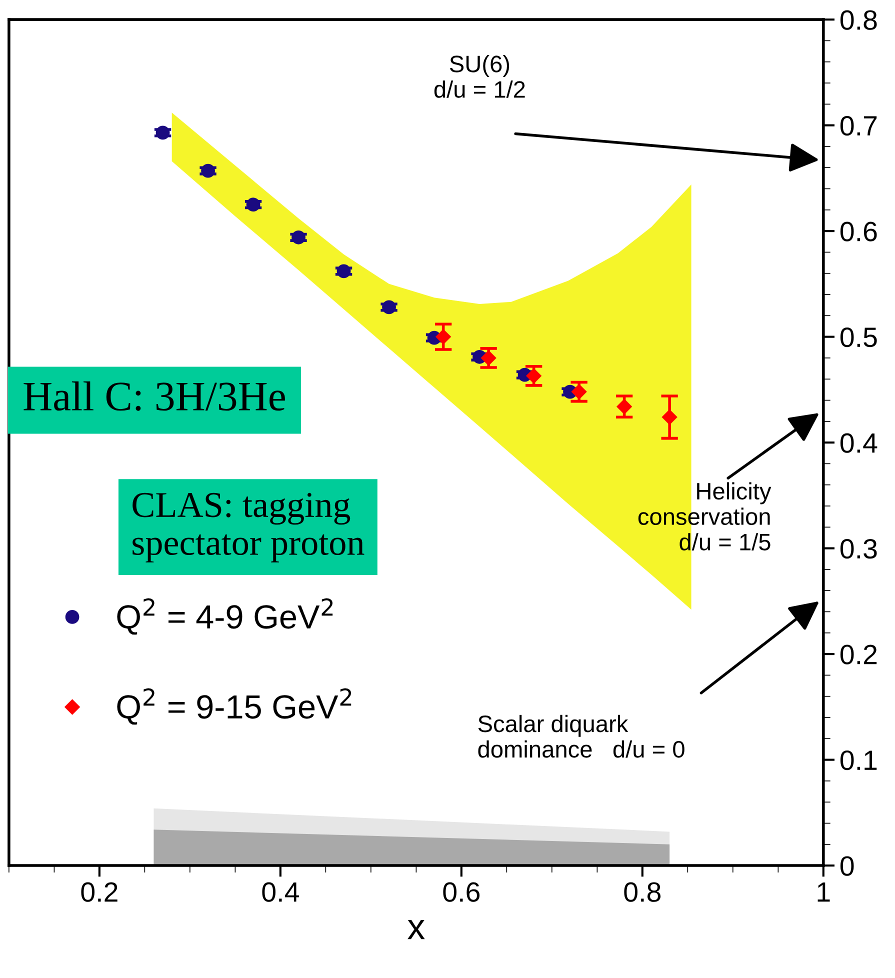  What do you see at coordinates (581, 736) in the screenshot?
I see `annotation: Scalar diquark dominance d/u = 0` at bounding box center [581, 736].